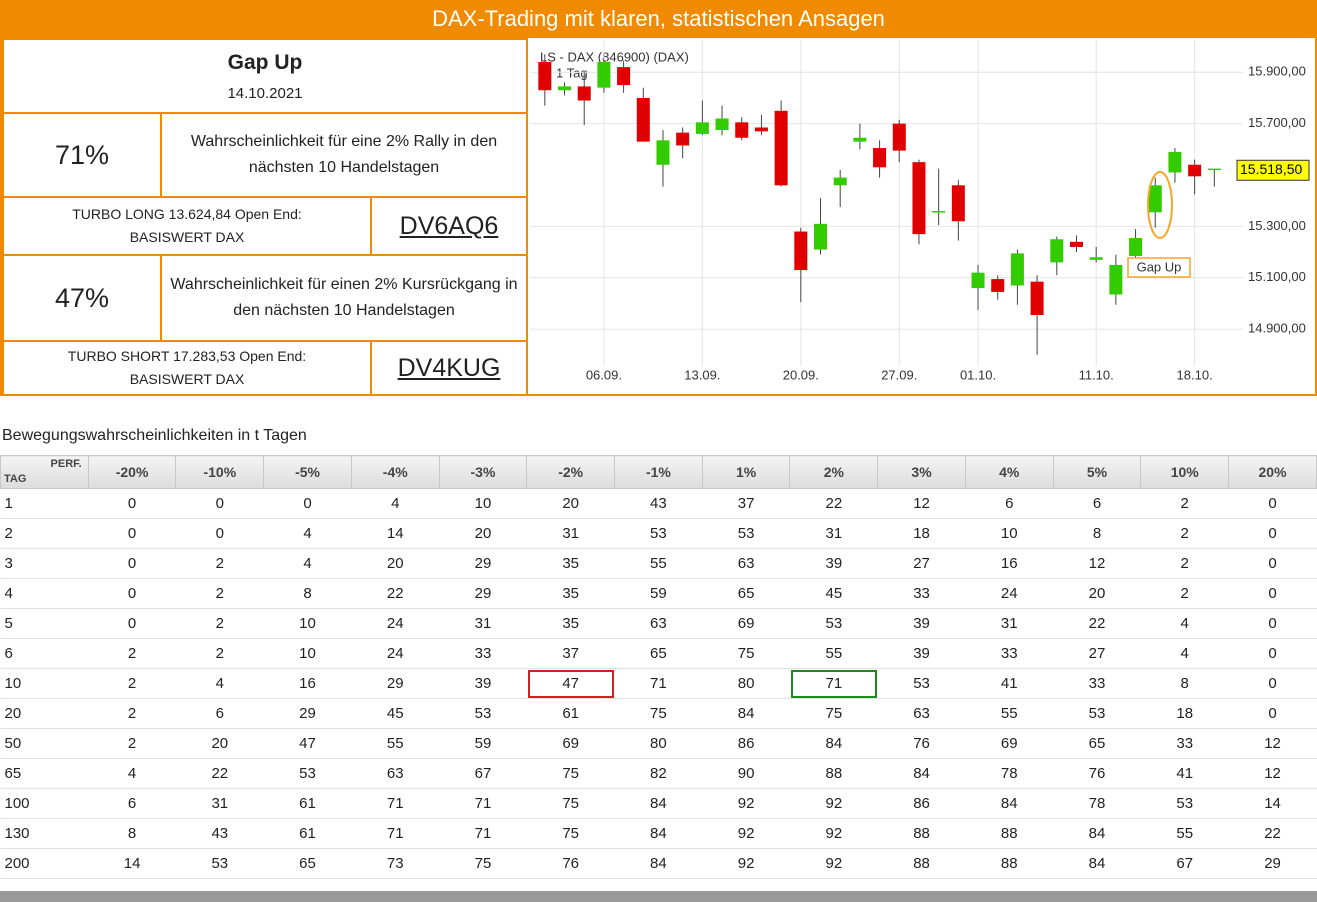 Image resolution: width=1317 pixels, height=902 pixels. I want to click on table-row: 2 0 0 4 14 20 31 53 53 31 18 10 8 2 0, so click(658, 533).